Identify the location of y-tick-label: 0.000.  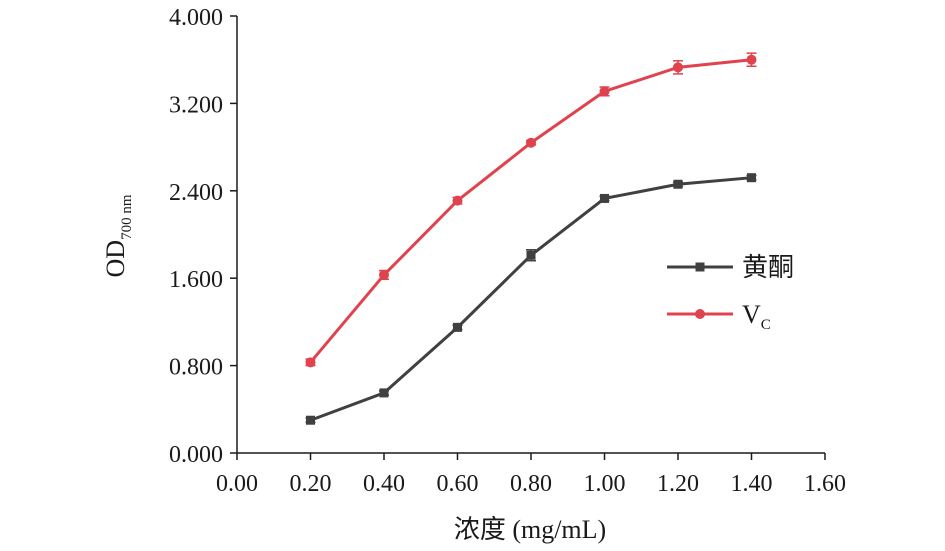
(196, 455).